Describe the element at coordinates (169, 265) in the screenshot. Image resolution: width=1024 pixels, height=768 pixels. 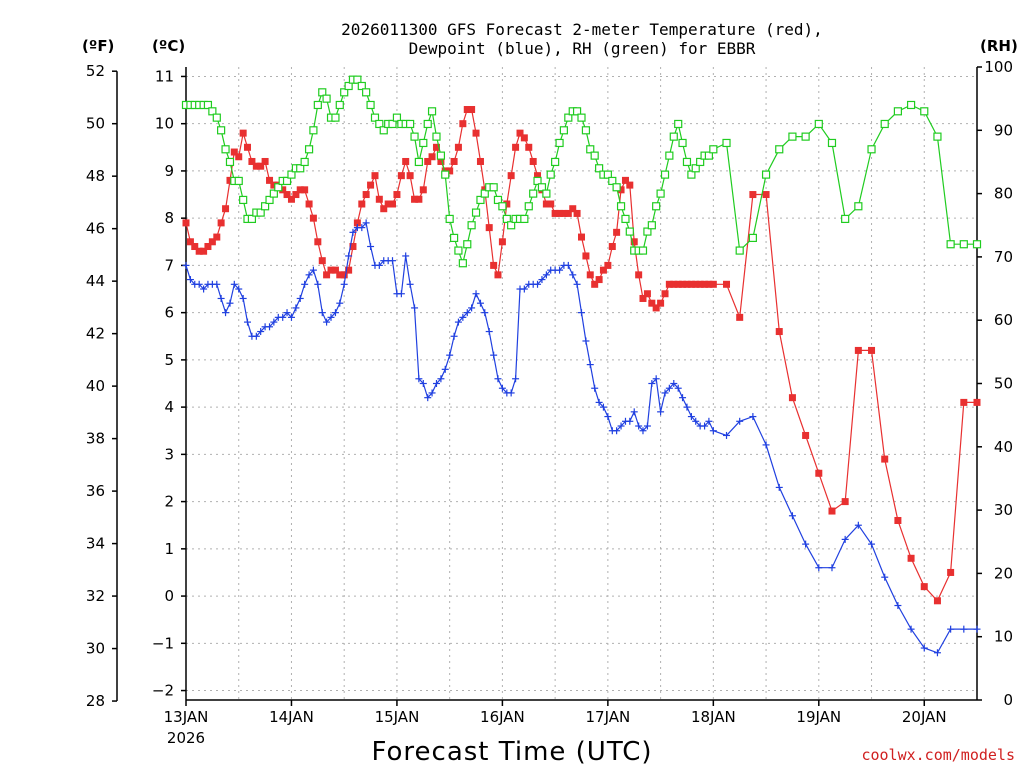
I see `celsius-tick-label: 7` at that location.